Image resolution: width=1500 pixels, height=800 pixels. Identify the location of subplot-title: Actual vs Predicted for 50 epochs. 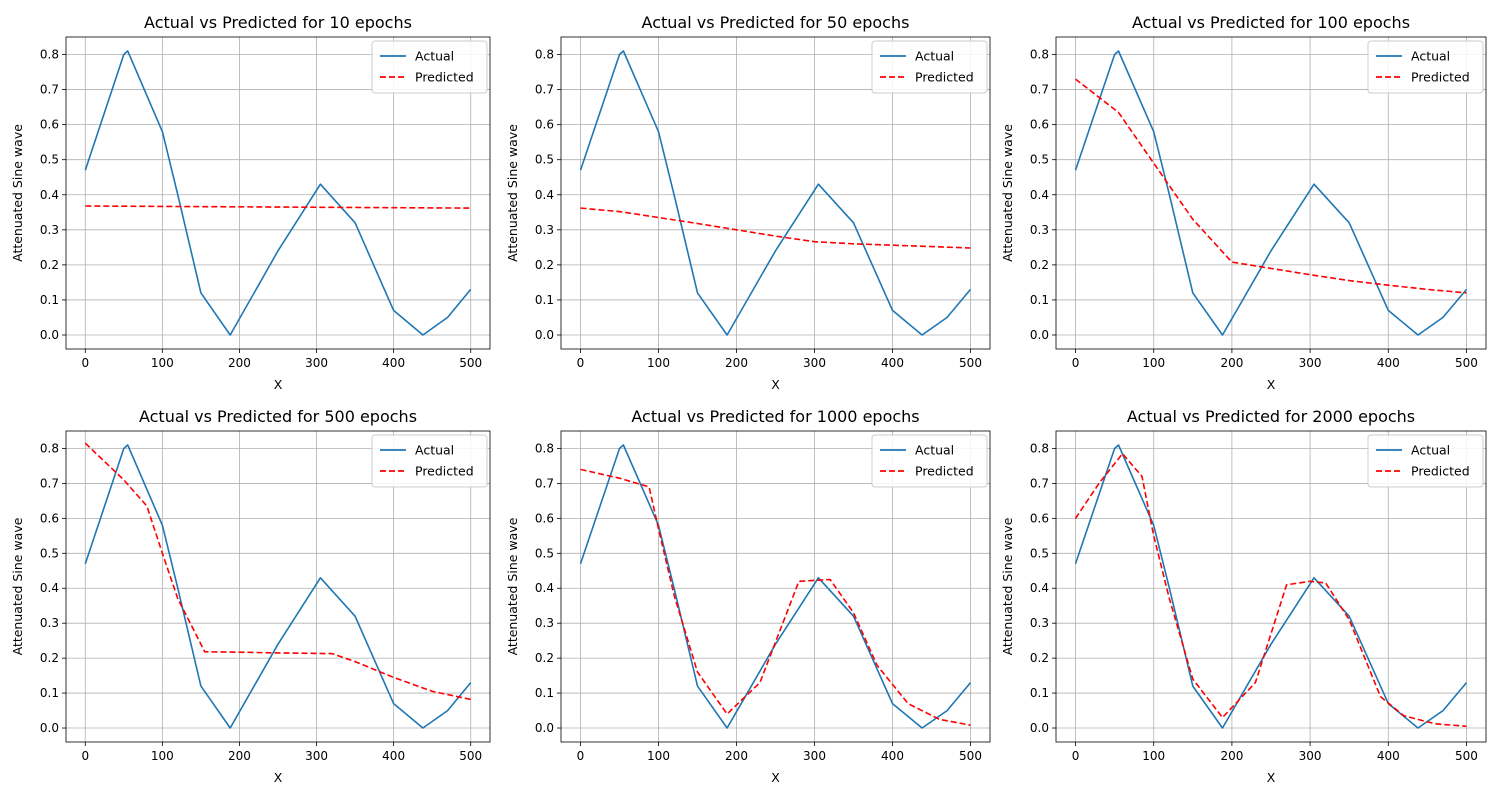
(776, 22).